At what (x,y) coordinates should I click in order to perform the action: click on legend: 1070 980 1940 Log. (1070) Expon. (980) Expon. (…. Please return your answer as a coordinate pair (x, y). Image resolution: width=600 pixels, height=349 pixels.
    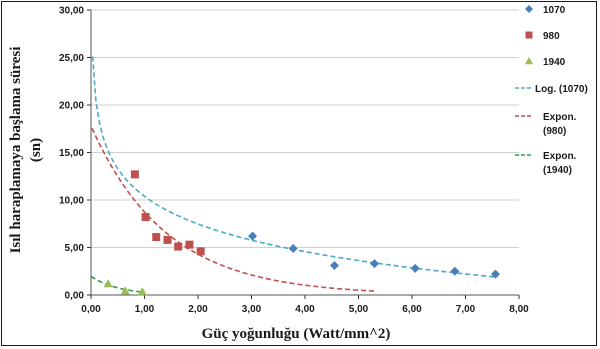
    Looking at the image, I should click on (551, 90).